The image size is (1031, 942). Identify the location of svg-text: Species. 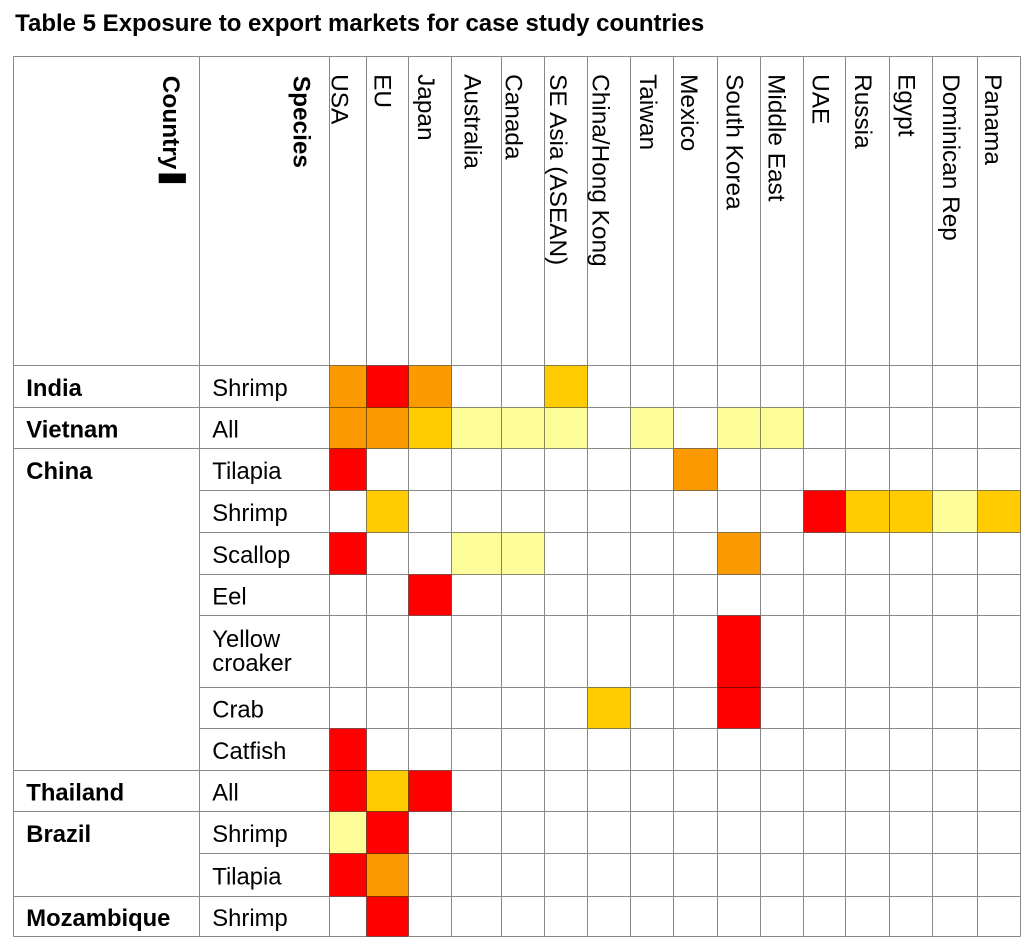
(300, 122).